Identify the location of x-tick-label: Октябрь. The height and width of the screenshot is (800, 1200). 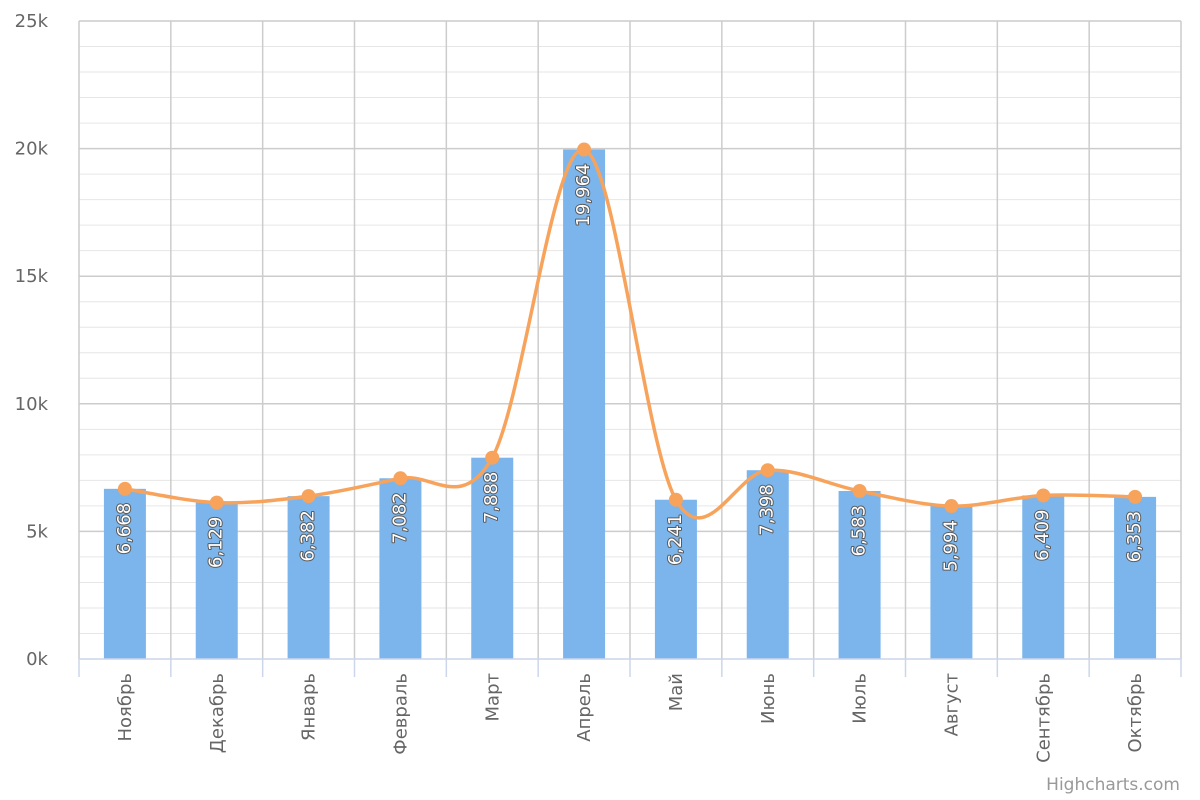
(1135, 713).